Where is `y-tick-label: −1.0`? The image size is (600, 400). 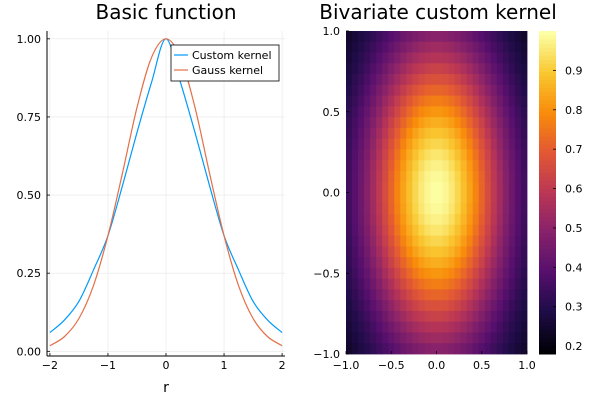
y-tick-label: −1.0 is located at coordinates (326, 354).